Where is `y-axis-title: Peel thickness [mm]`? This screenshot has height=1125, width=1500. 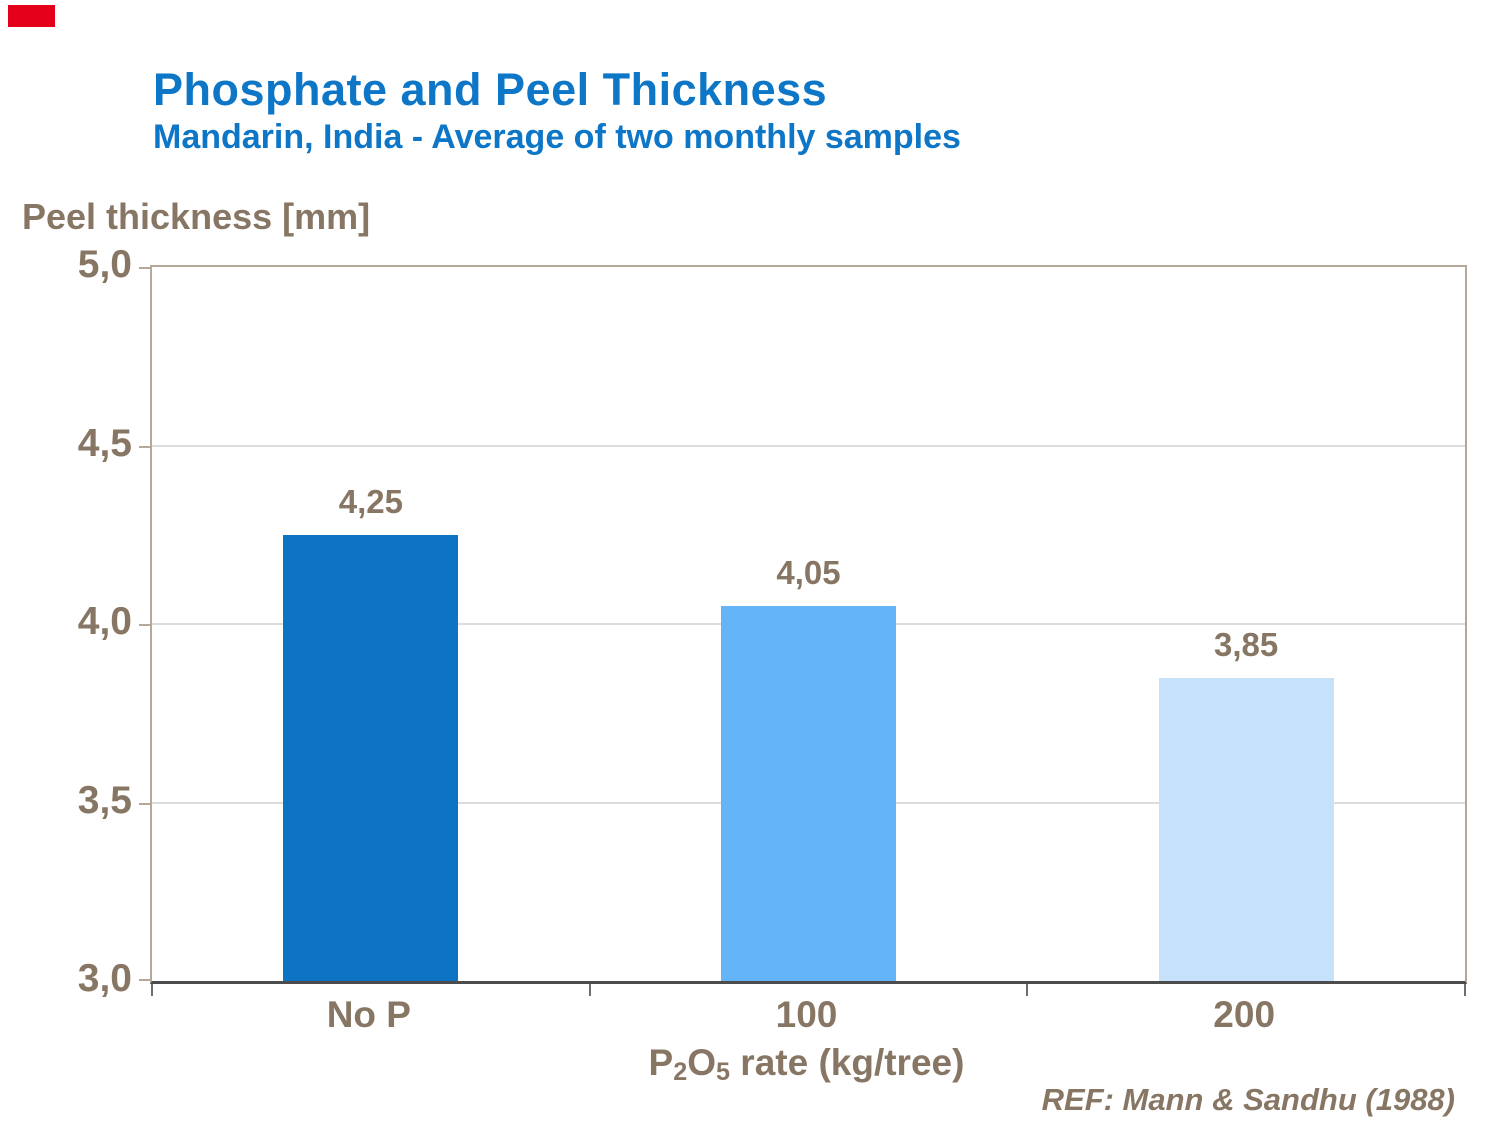
y-axis-title: Peel thickness [mm] is located at coordinates (196, 216).